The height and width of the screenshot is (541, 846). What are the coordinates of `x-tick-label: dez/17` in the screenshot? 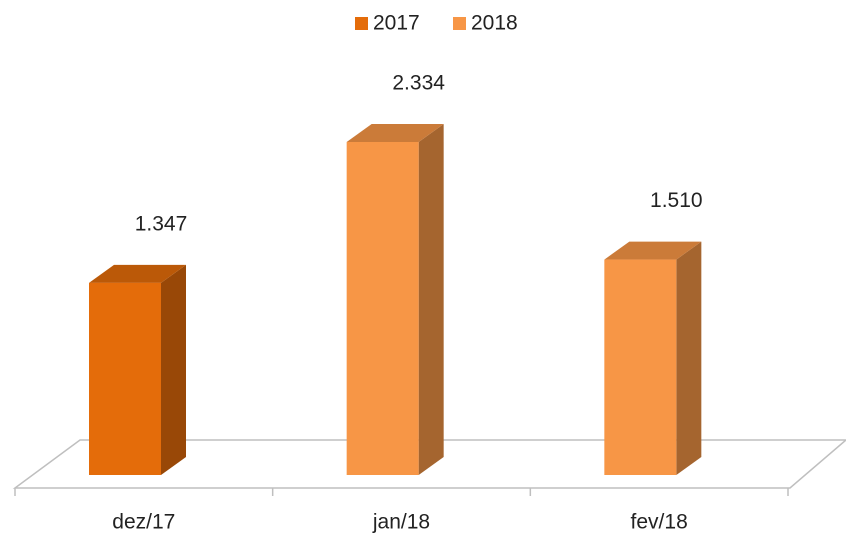 It's located at (143, 522).